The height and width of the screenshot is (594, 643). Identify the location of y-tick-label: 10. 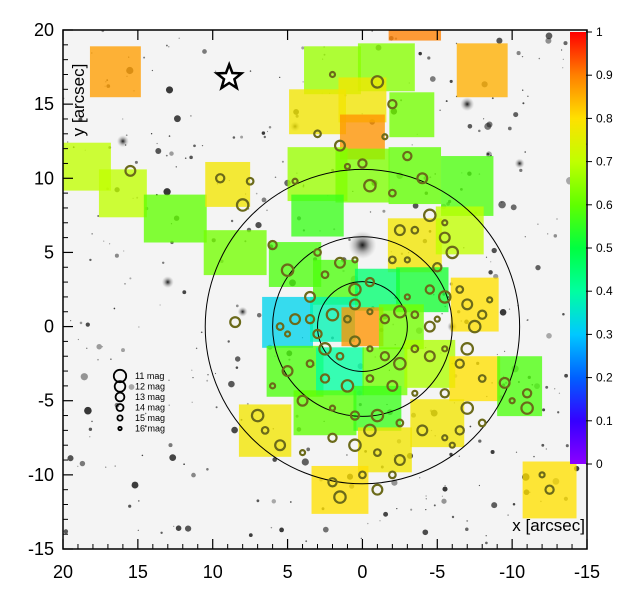
(44, 178).